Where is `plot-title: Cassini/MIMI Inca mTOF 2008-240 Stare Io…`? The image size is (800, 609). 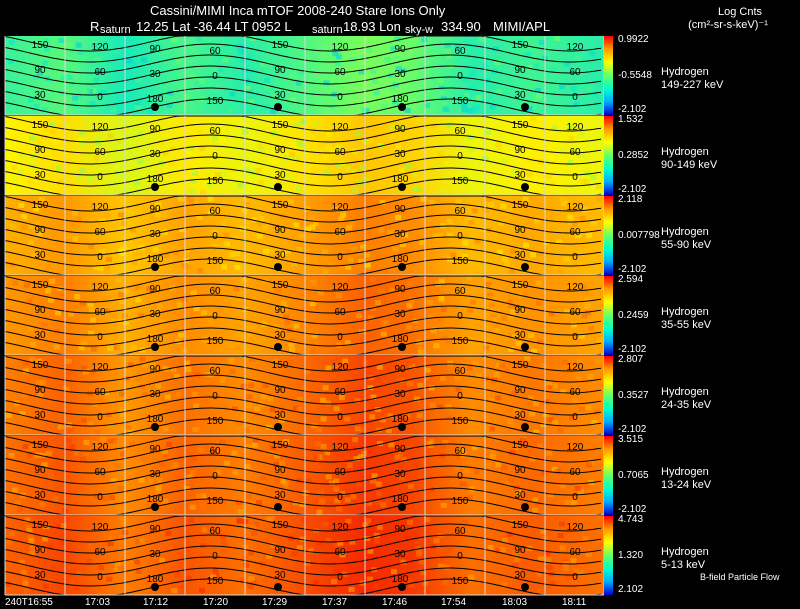 plot-title: Cassini/MIMI Inca mTOF 2008-240 Stare Io… is located at coordinates (298, 10).